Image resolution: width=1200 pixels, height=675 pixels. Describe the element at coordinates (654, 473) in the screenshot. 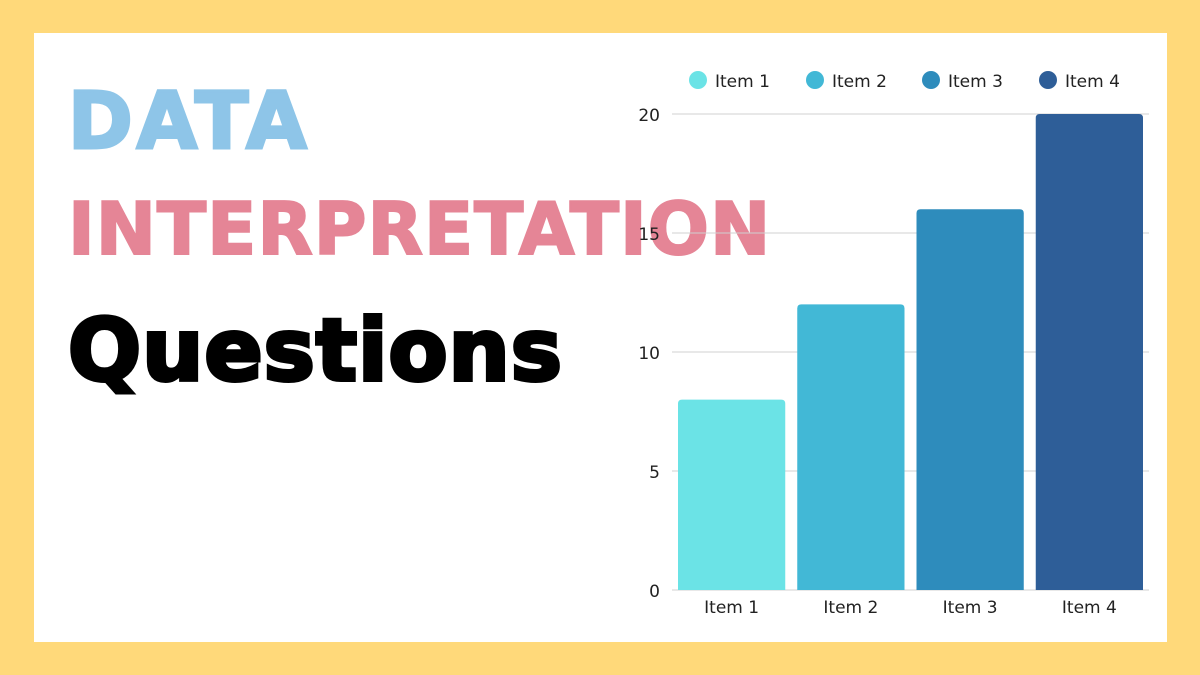

I see `y-tick-label: 5` at that location.